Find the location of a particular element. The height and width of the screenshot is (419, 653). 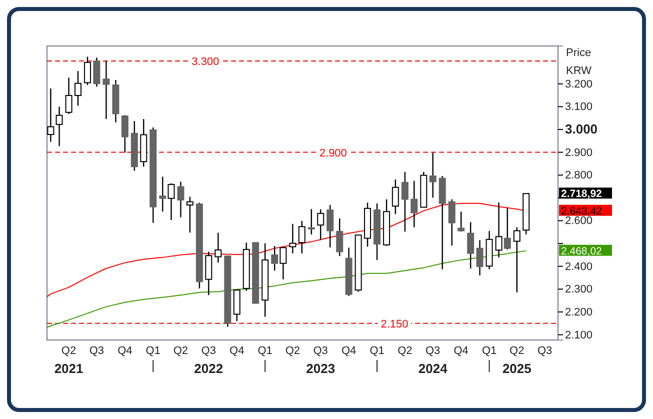

y-axis-title: Price KRW is located at coordinates (579, 62).